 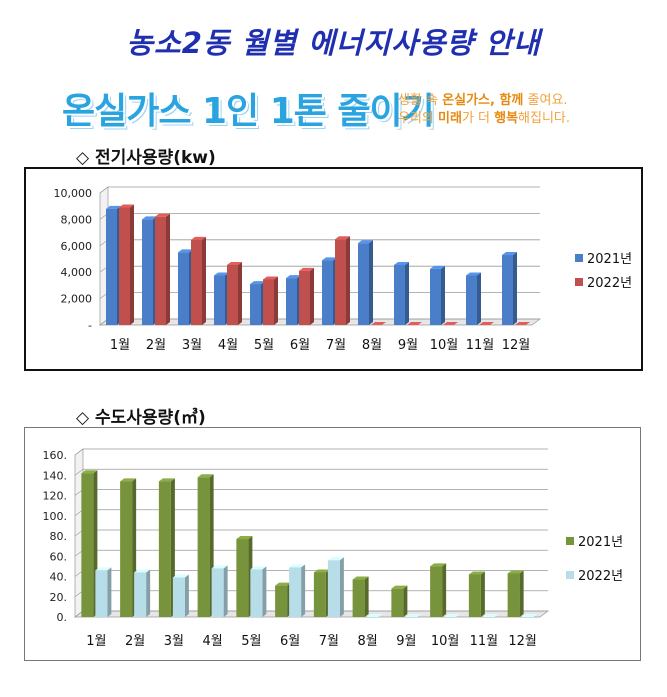 What do you see at coordinates (444, 345) in the screenshot?
I see `electricity-x-tick-label: 10월` at bounding box center [444, 345].